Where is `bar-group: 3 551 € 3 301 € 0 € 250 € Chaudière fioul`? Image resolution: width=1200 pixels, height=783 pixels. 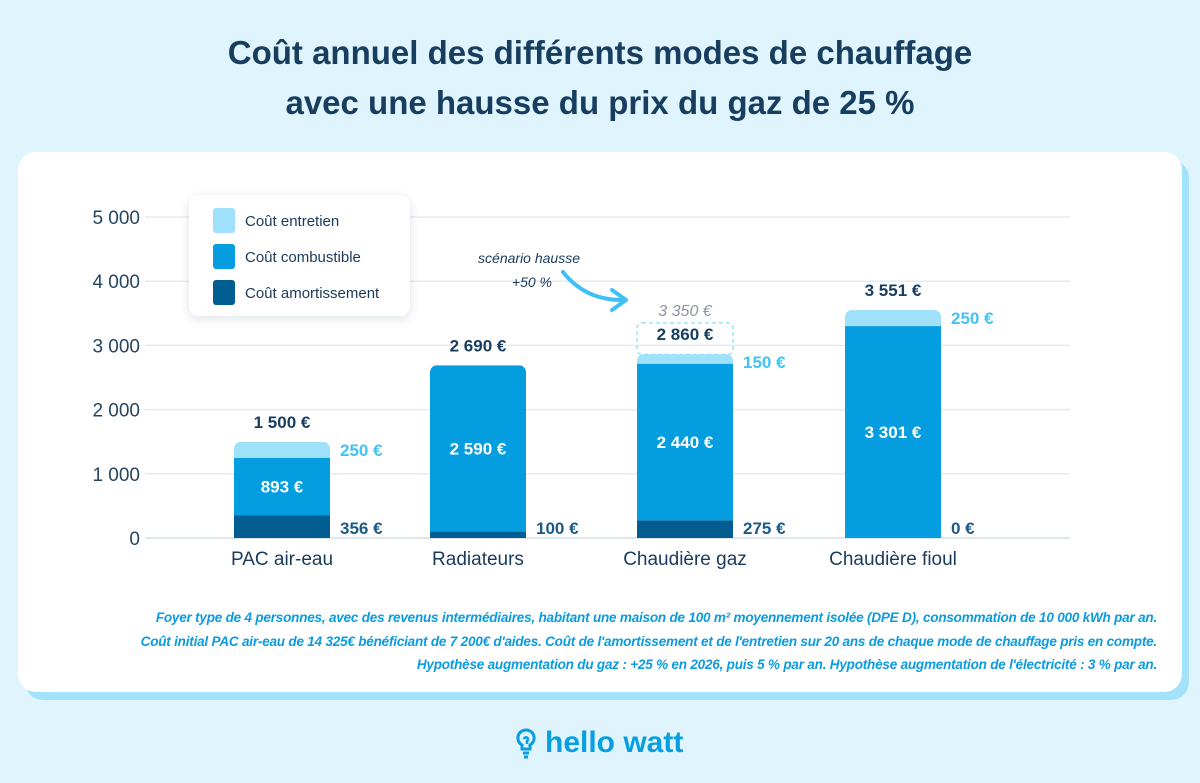
bar-group: 3 551 € 3 301 € 0 € 250 € Chaudière fioul is located at coordinates (911, 425).